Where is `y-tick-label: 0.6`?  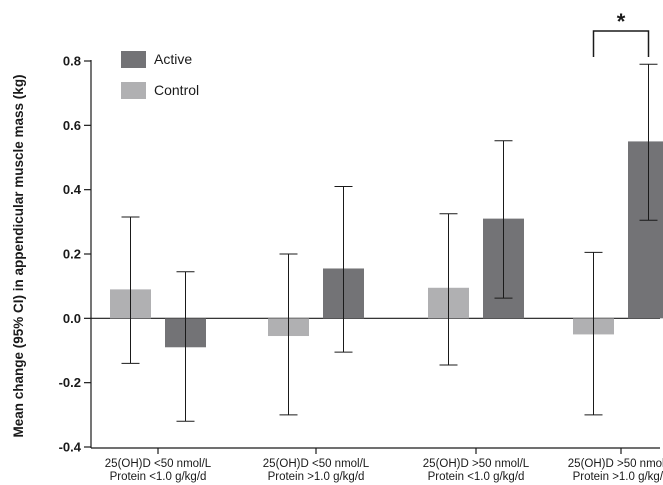
y-tick-label: 0.6 is located at coordinates (72, 125).